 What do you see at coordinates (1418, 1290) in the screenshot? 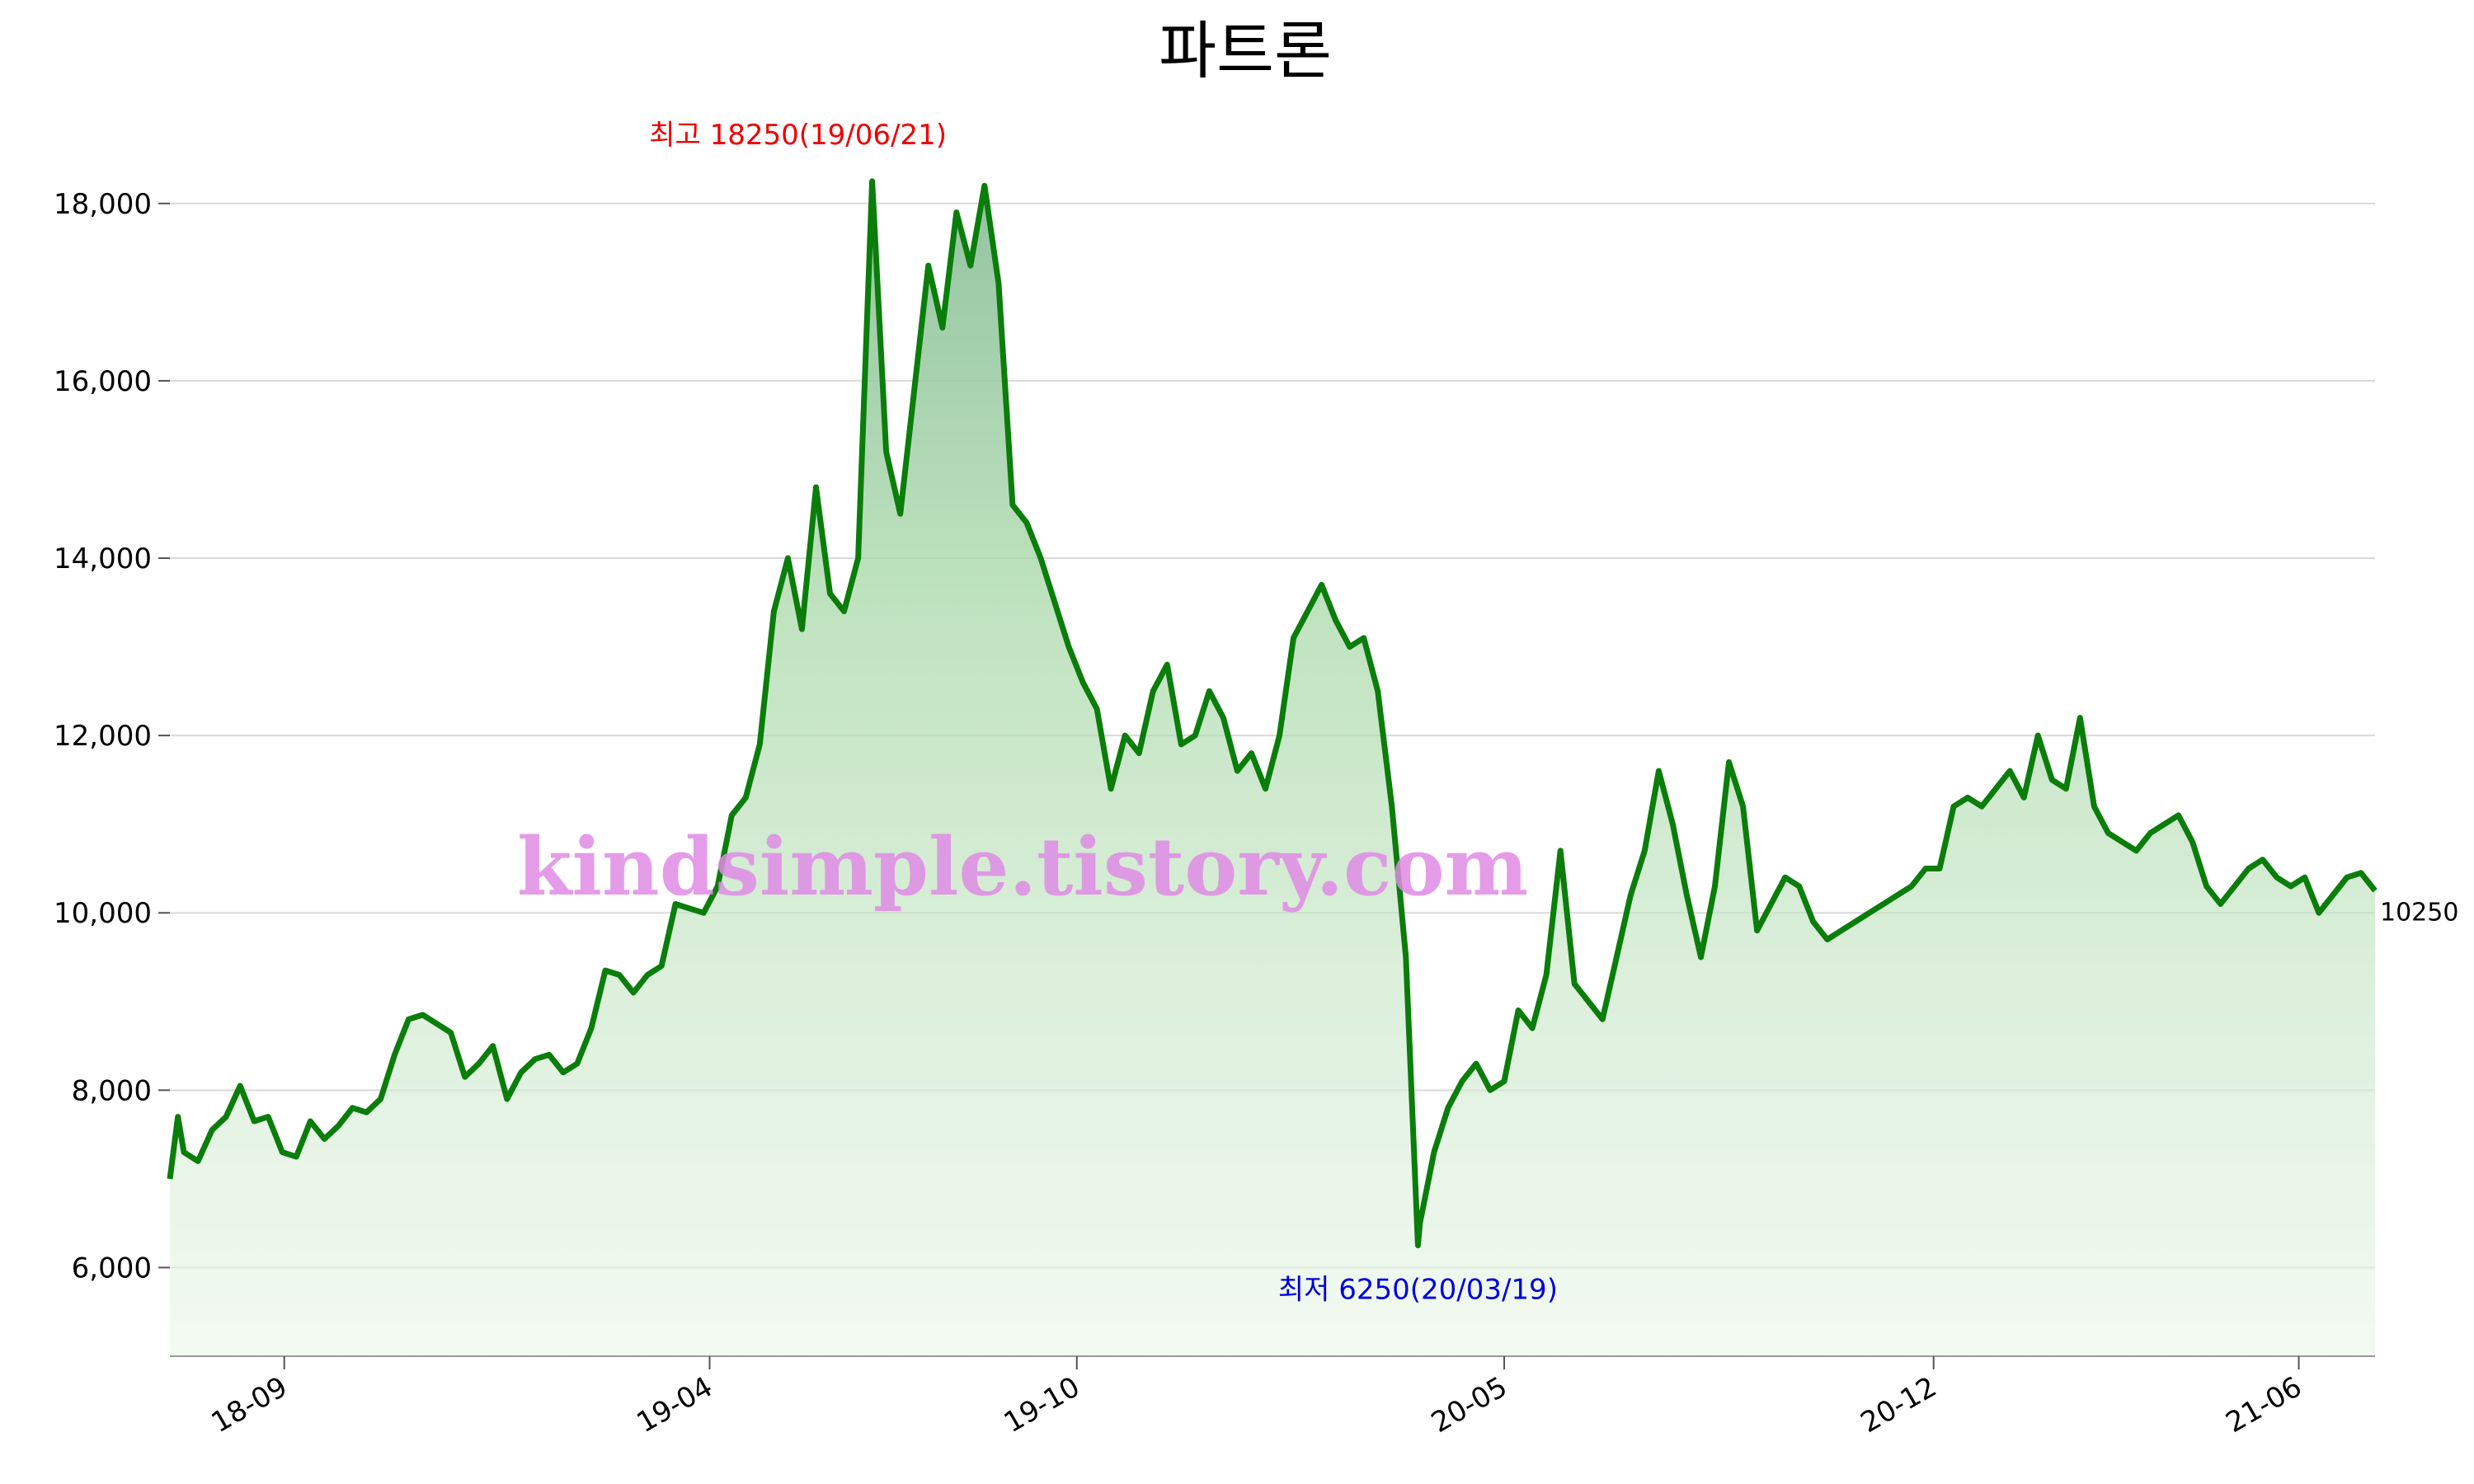
I see `low-annotation: 최저 6250(20/03/19)` at bounding box center [1418, 1290].